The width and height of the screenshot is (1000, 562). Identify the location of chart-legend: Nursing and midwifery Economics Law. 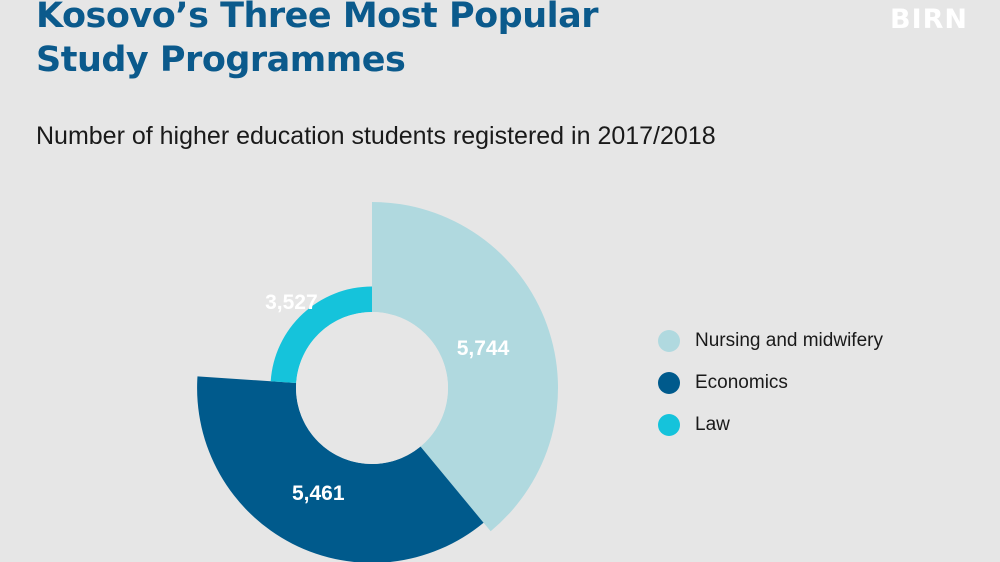
(770, 383).